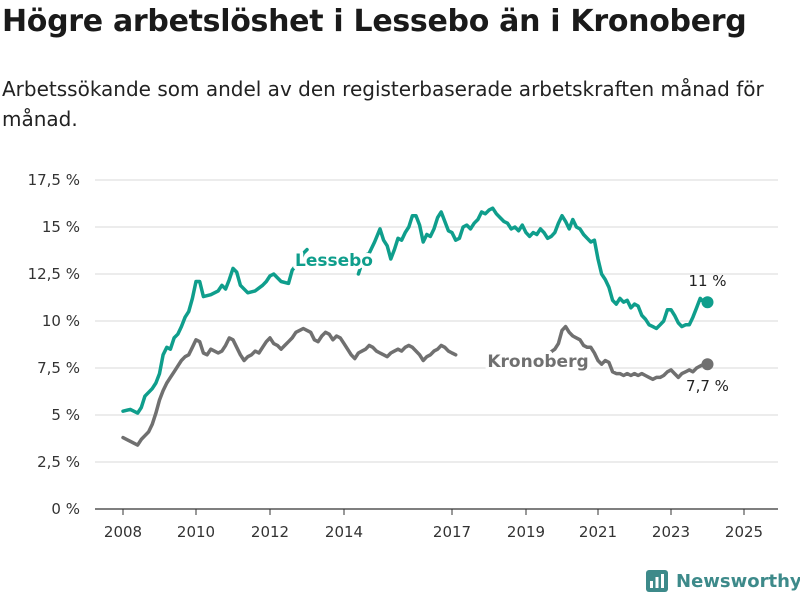 The image size is (800, 600). Describe the element at coordinates (344, 532) in the screenshot. I see `x-tick-label: 2014` at that location.